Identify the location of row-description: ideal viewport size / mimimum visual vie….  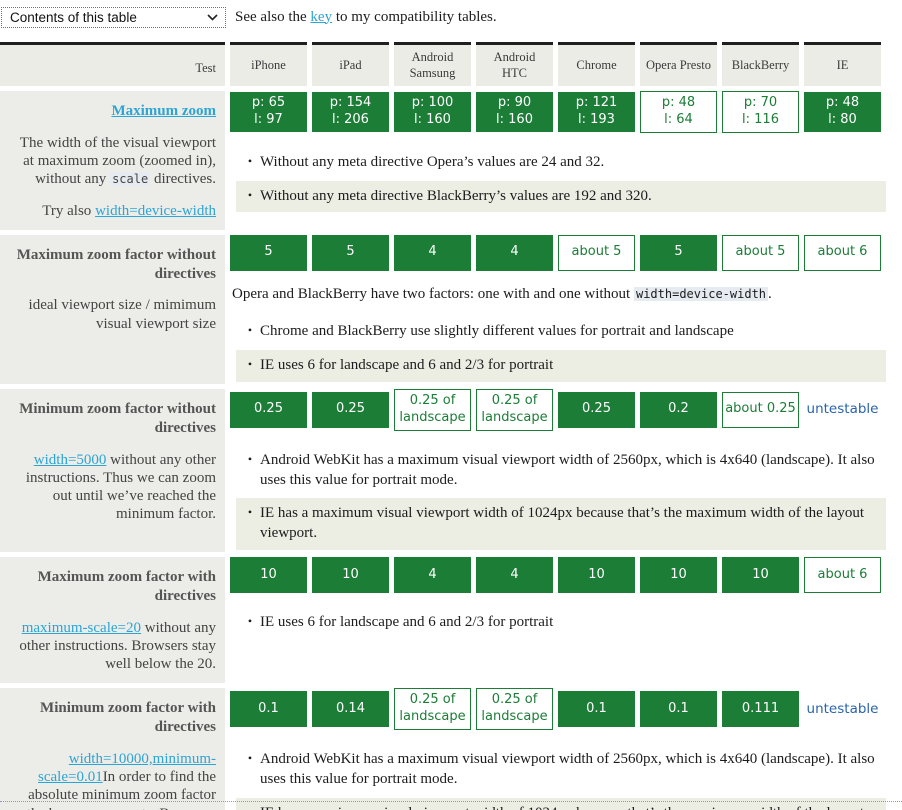
(113, 314).